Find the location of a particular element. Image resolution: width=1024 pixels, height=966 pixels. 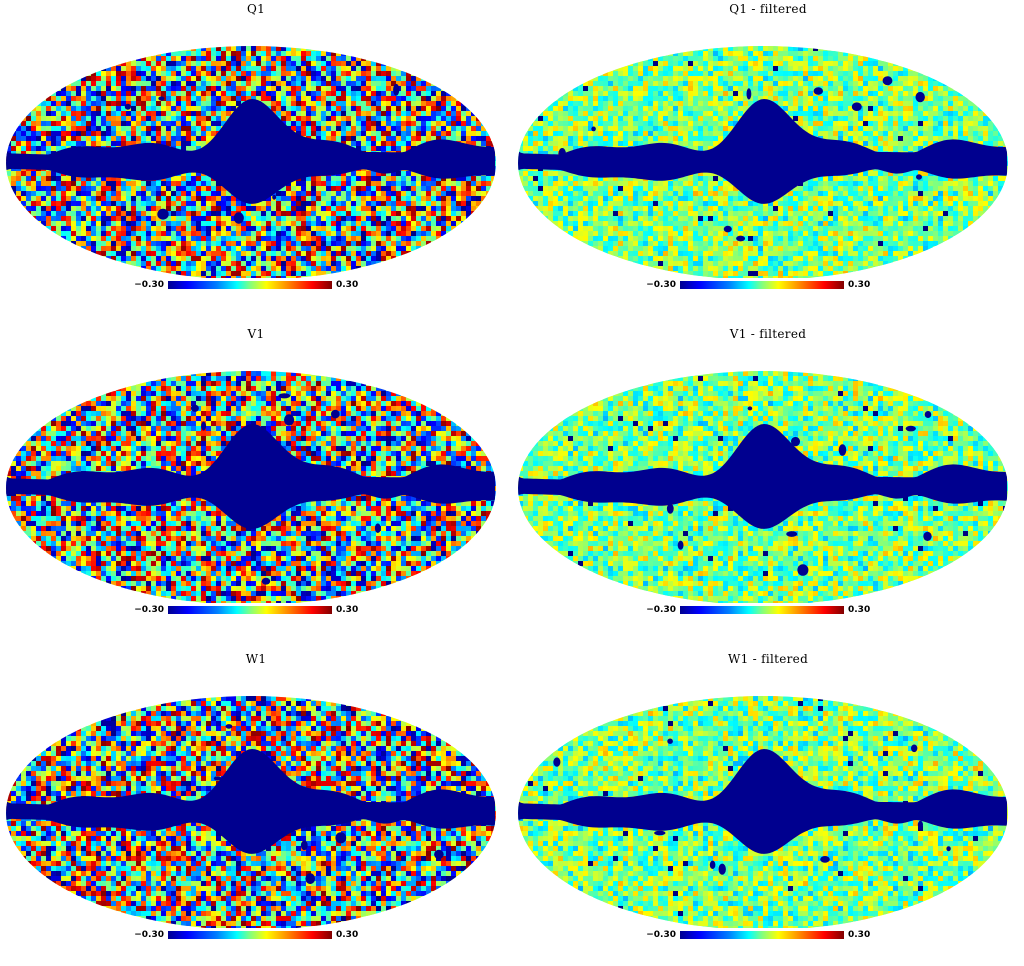

panel-title: Q1 is located at coordinates (256, 9).